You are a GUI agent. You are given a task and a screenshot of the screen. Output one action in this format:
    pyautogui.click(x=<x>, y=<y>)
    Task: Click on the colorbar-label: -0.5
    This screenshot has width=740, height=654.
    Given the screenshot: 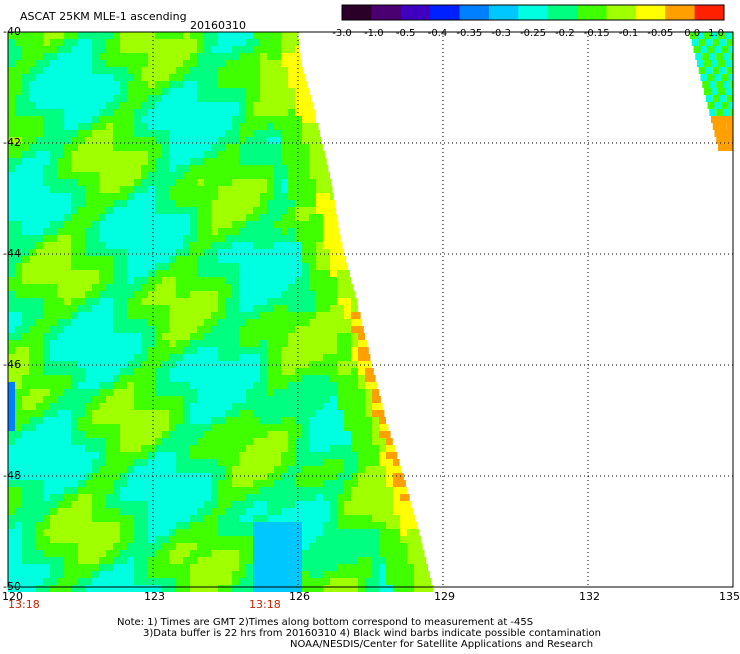 What is the action you would take?
    pyautogui.click(x=406, y=33)
    